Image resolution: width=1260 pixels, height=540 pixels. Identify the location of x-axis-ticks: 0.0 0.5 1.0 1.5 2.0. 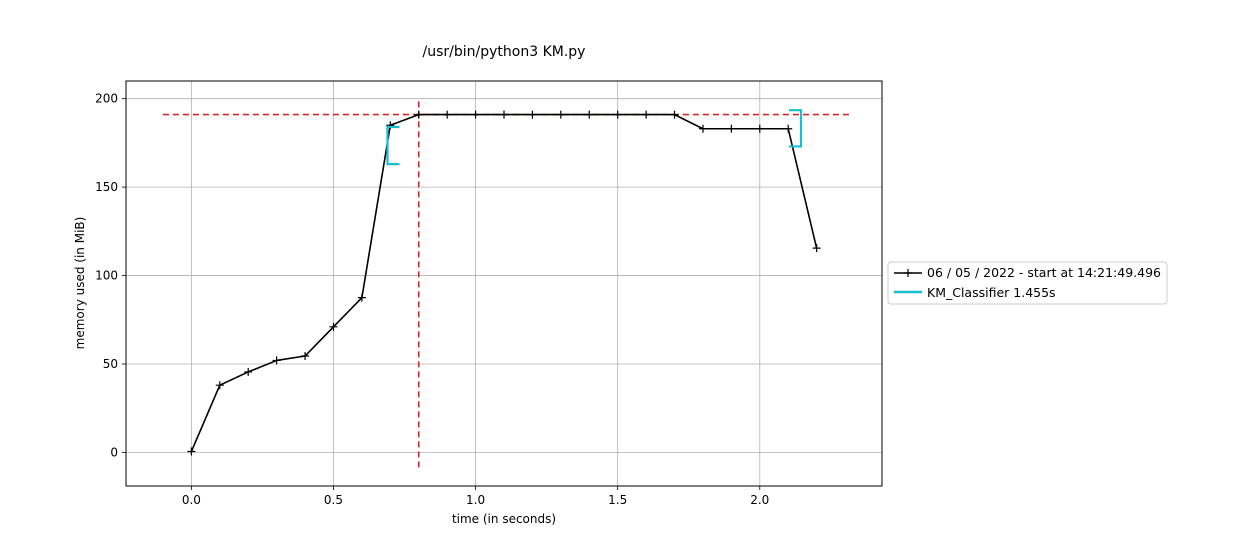
(475, 496).